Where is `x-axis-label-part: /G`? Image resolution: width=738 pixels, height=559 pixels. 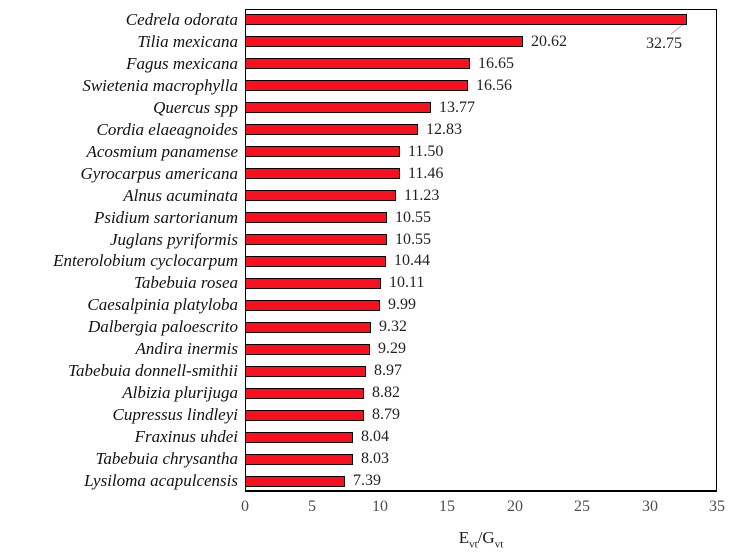
x-axis-label-part: /G is located at coordinates (486, 537).